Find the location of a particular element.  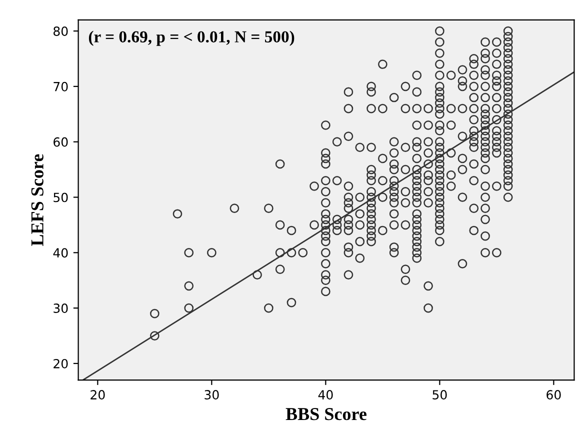

x-axis-title: BBS Score is located at coordinates (326, 414).